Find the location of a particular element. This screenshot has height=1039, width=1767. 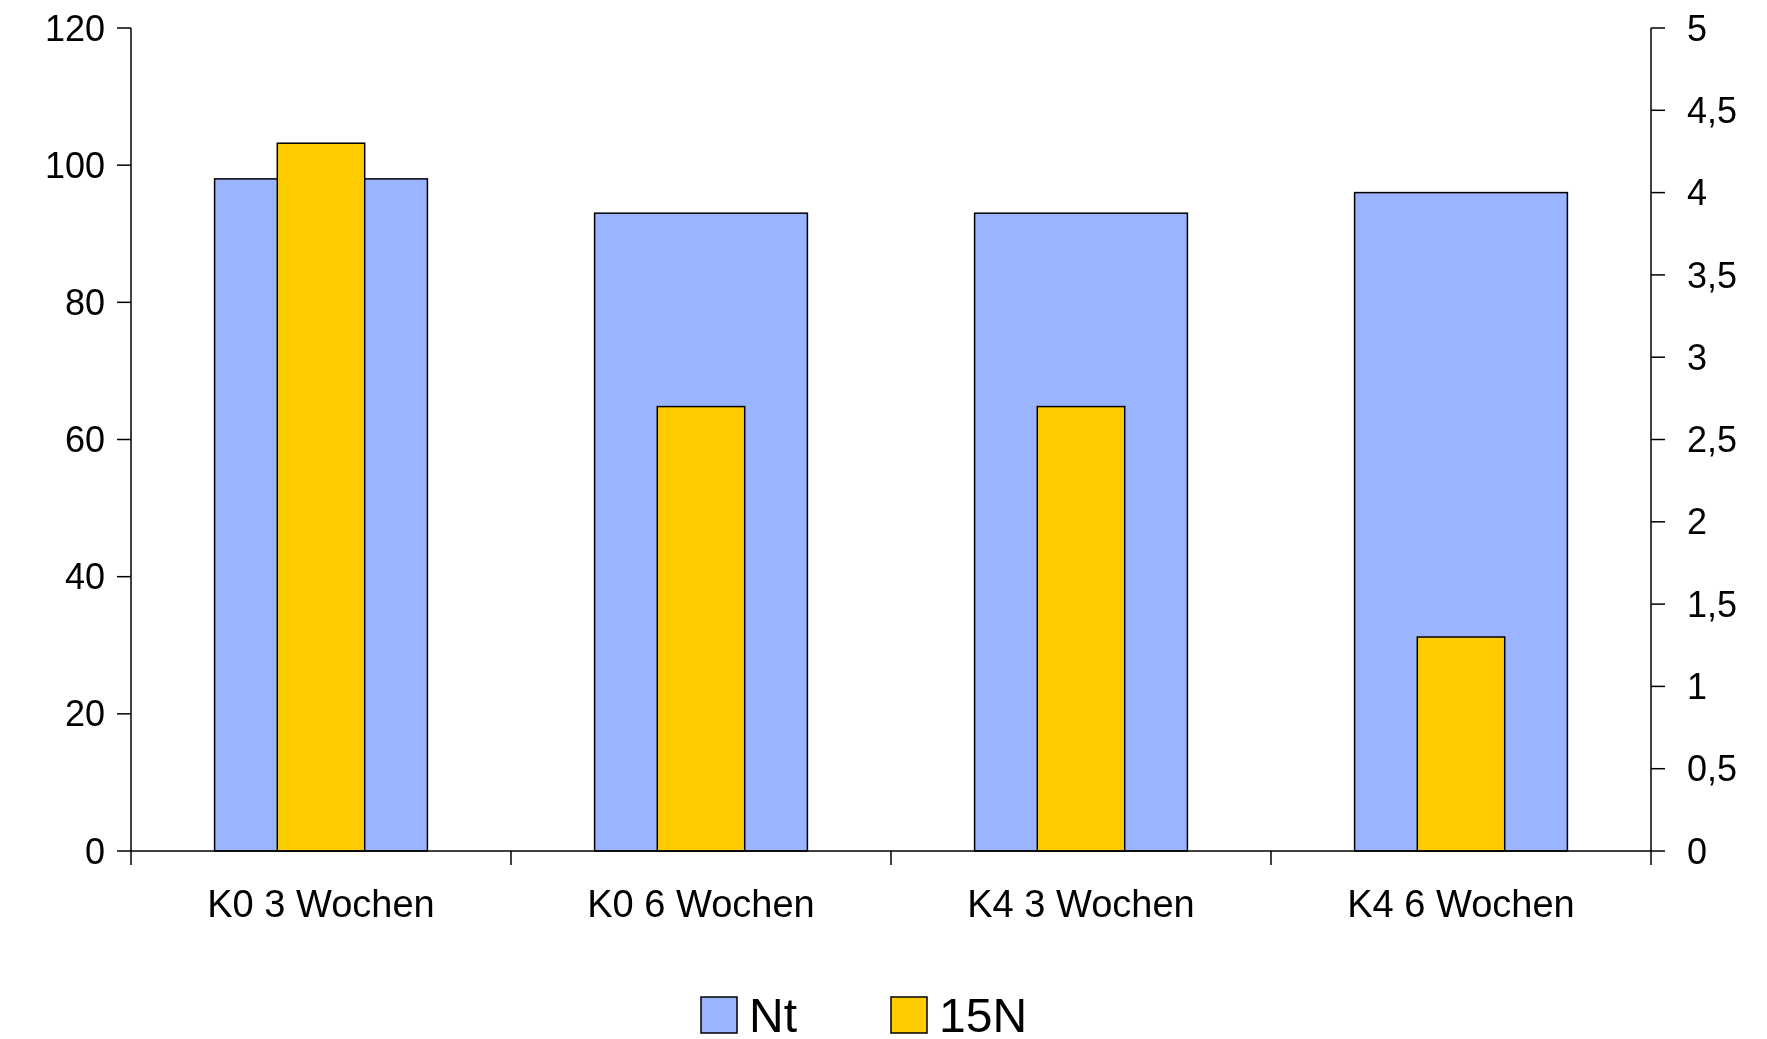

y-tick-label: 0 is located at coordinates (94, 851).